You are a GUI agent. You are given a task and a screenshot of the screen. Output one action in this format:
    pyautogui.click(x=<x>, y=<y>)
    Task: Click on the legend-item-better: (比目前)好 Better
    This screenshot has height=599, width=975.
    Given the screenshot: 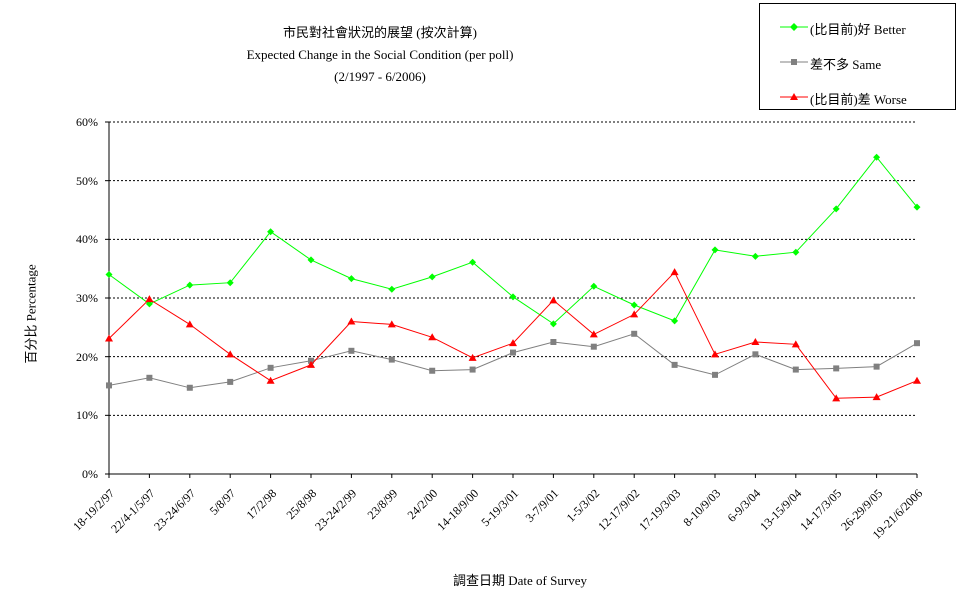 What is the action you would take?
    pyautogui.click(x=857, y=27)
    